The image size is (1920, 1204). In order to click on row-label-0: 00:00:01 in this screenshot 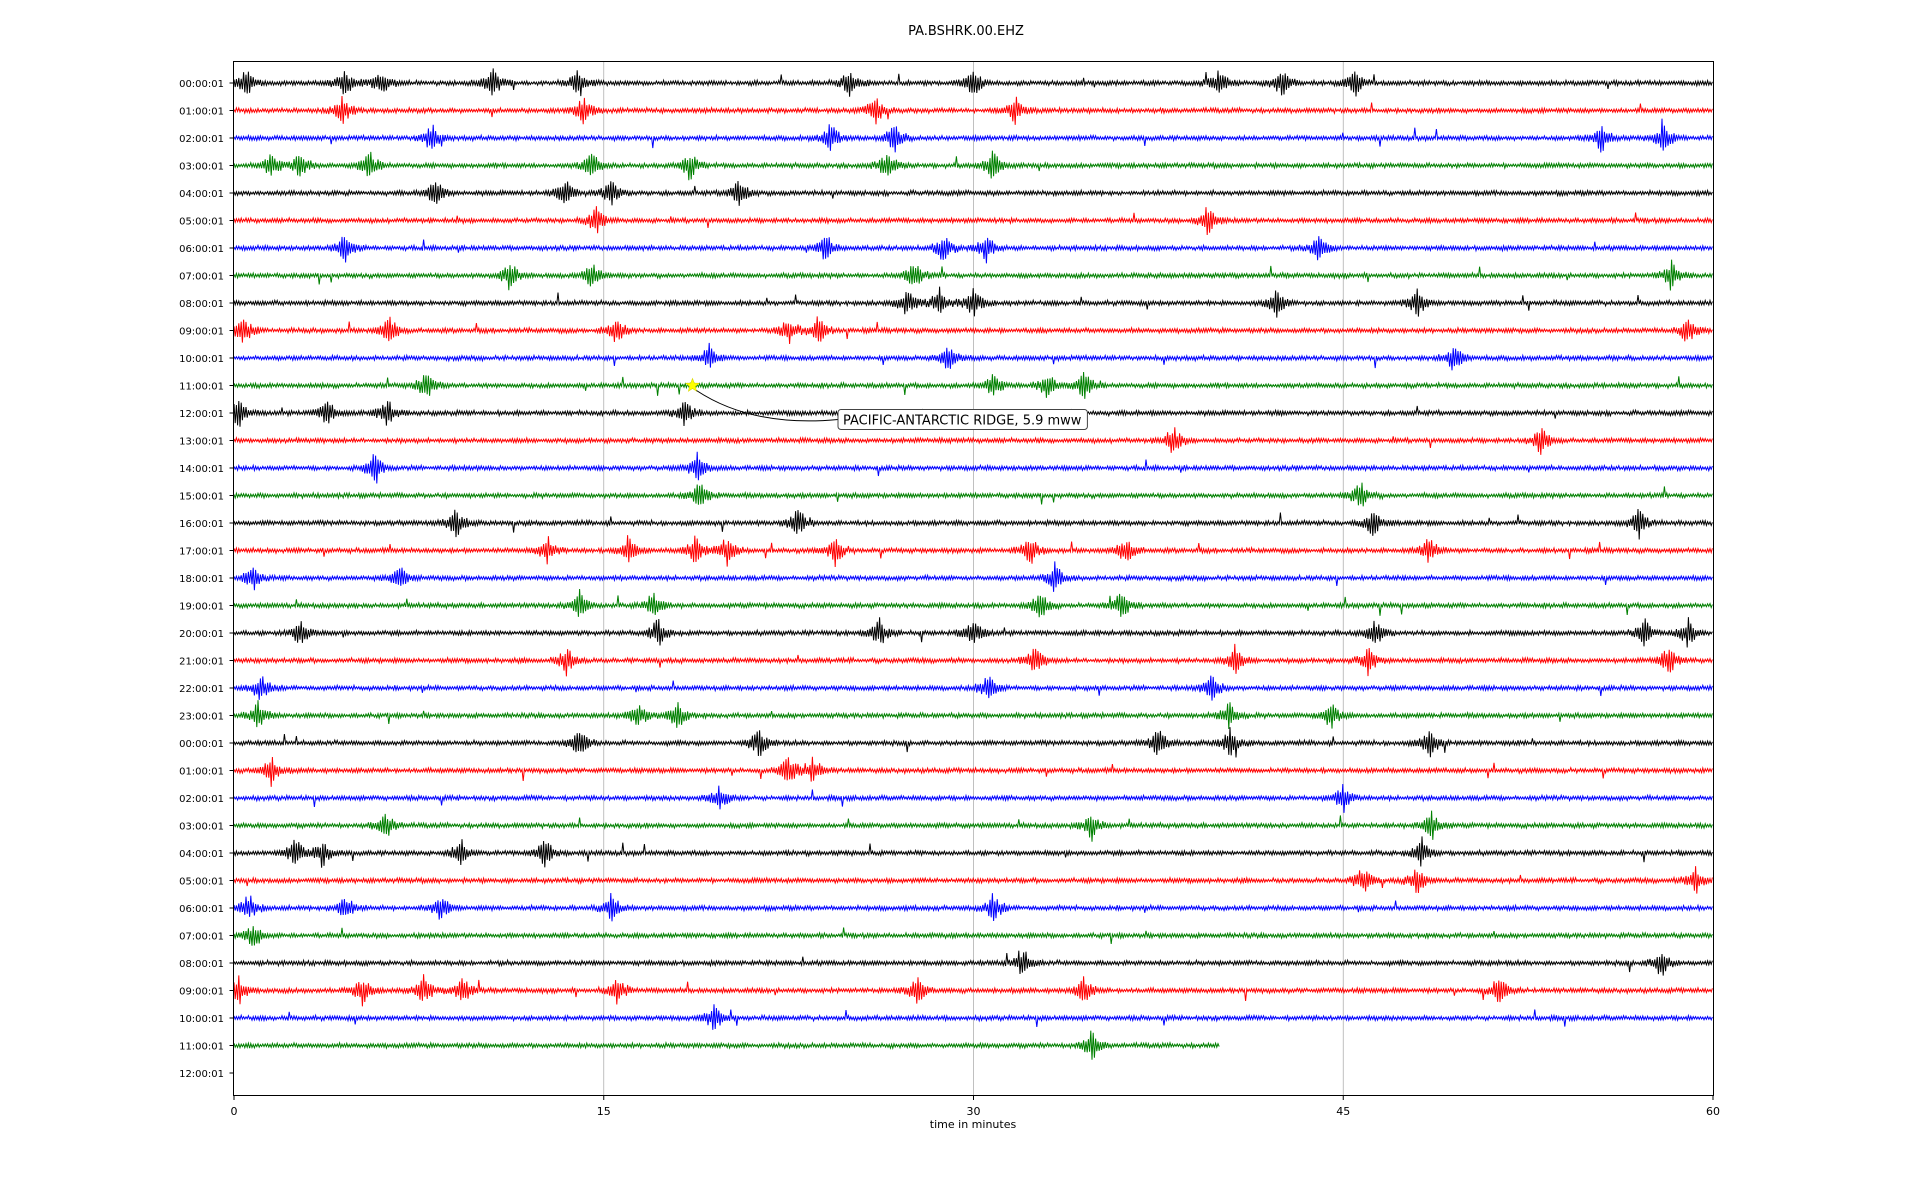, I will do `click(201, 84)`.